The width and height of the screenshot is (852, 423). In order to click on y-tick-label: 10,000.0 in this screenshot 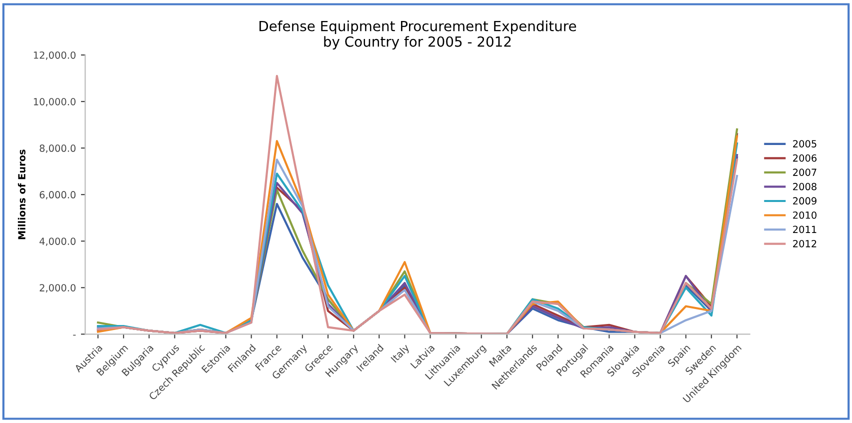, I will do `click(55, 102)`.